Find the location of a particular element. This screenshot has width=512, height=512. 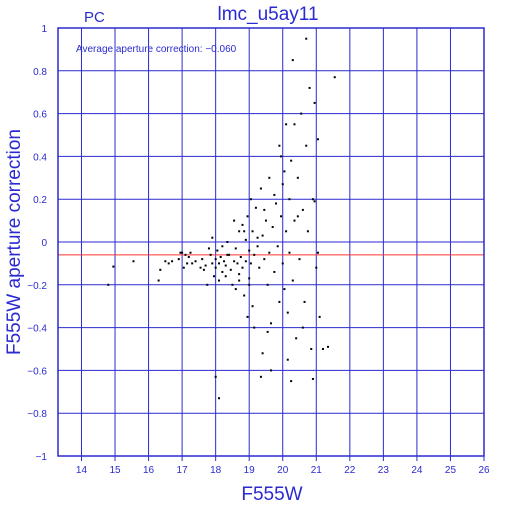

y-tick-label: 0.2 is located at coordinates (40, 200).